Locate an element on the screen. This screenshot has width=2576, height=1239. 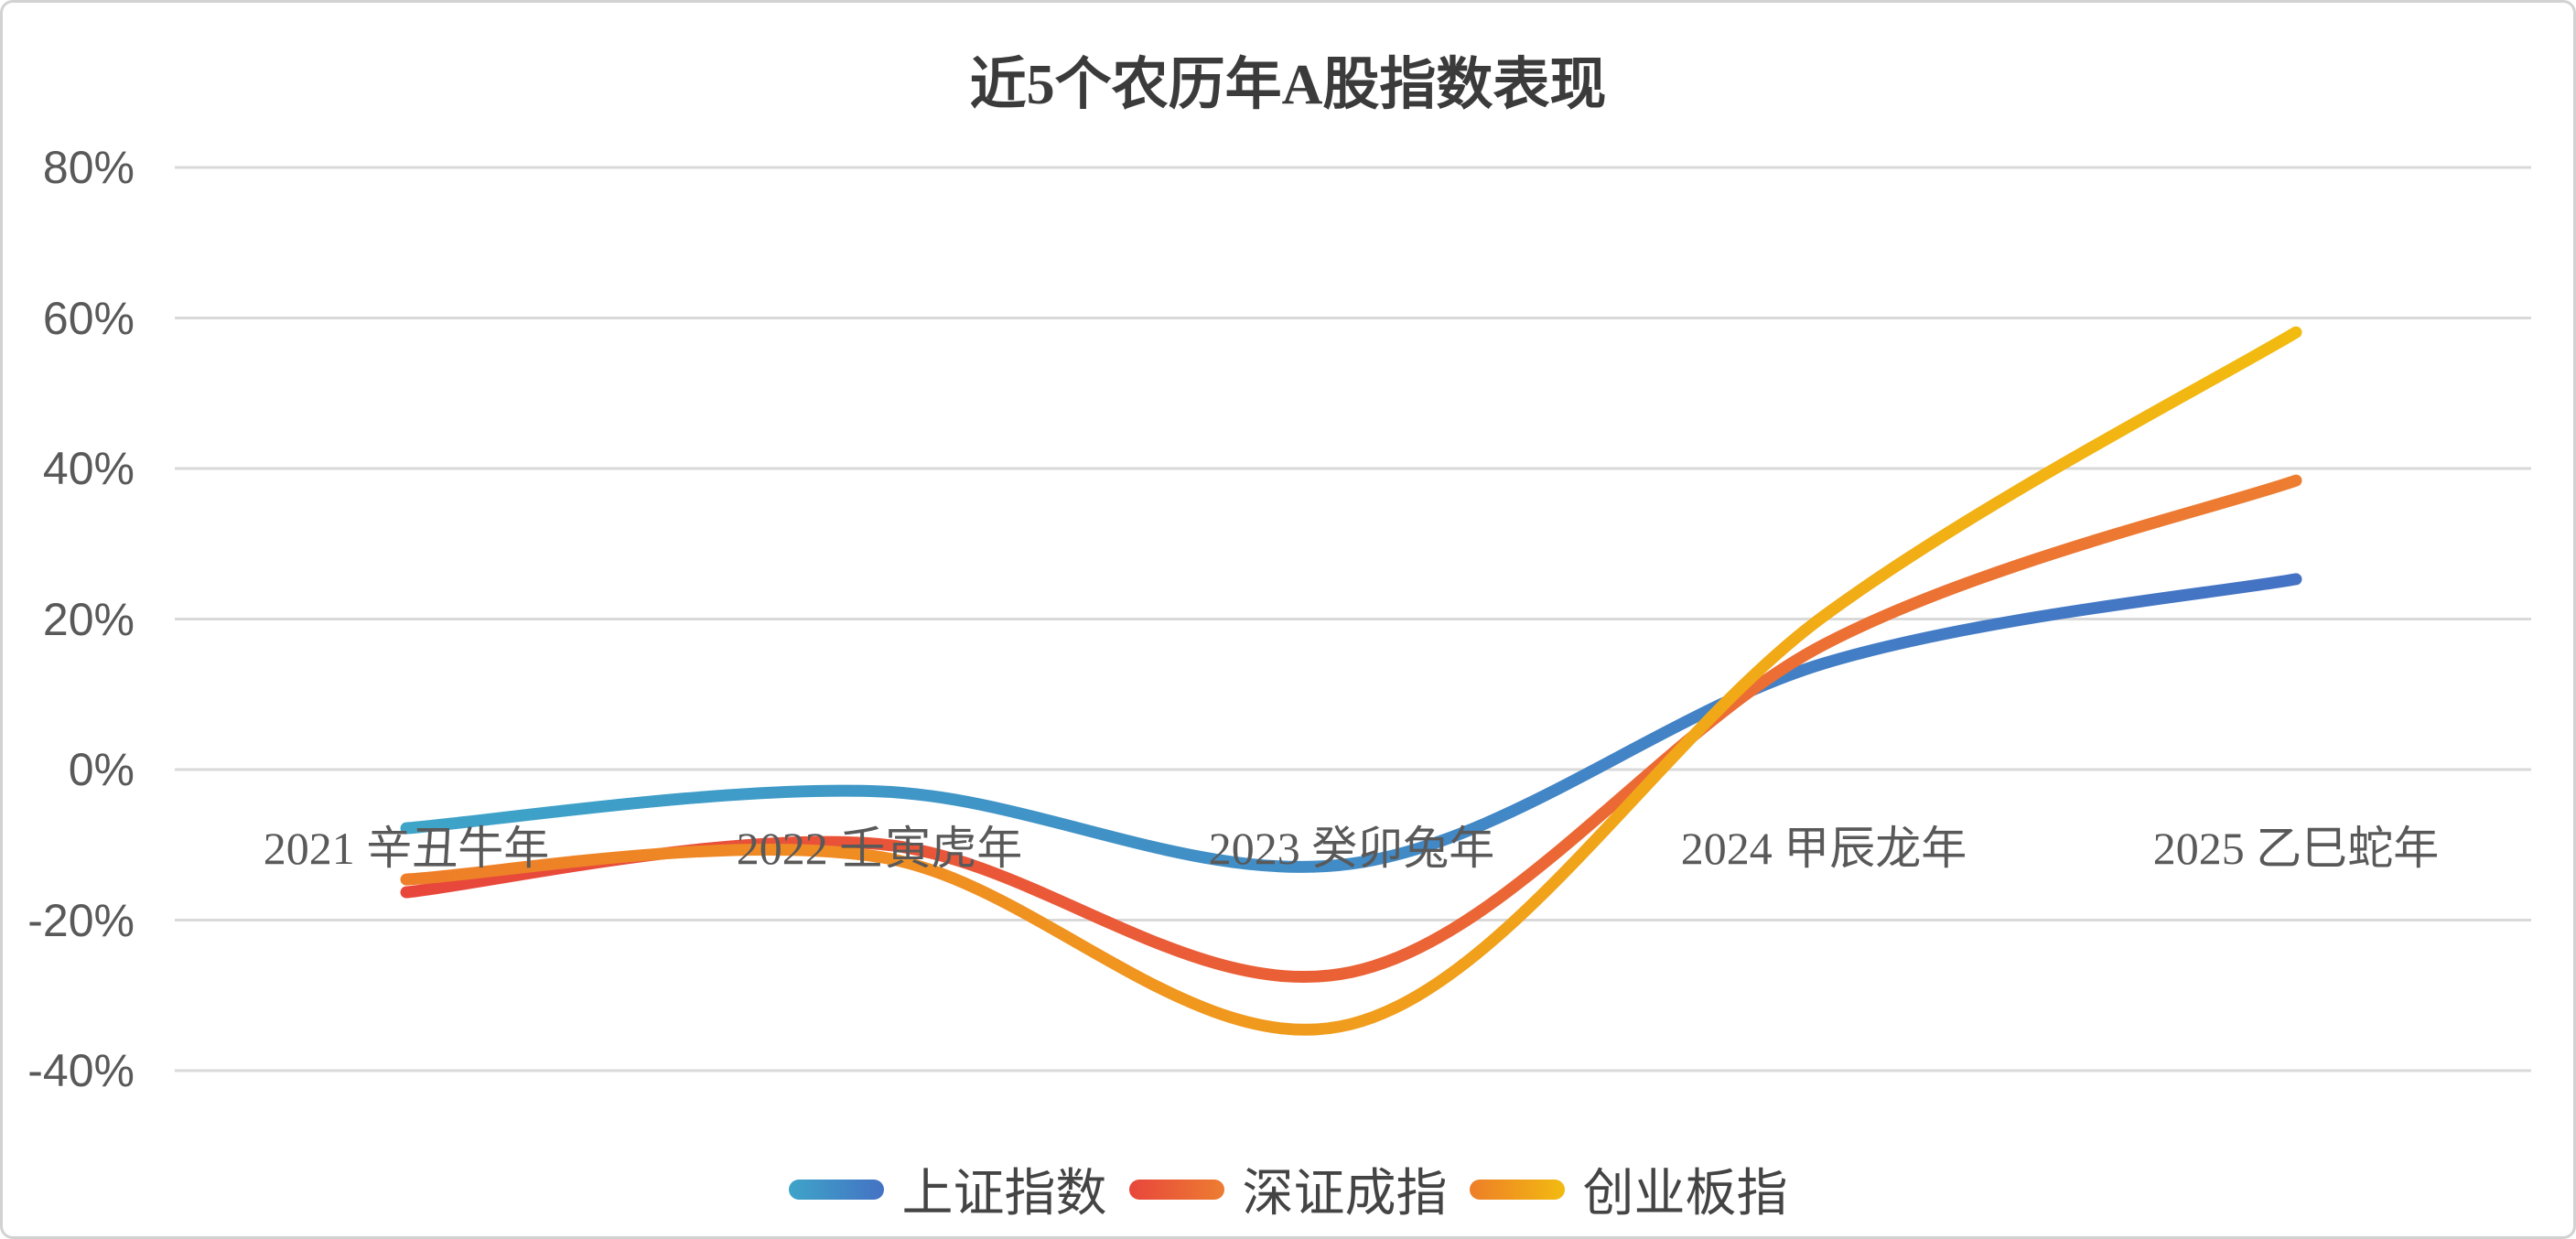
legend-item-sse: 上证指数 is located at coordinates (947, 1189).